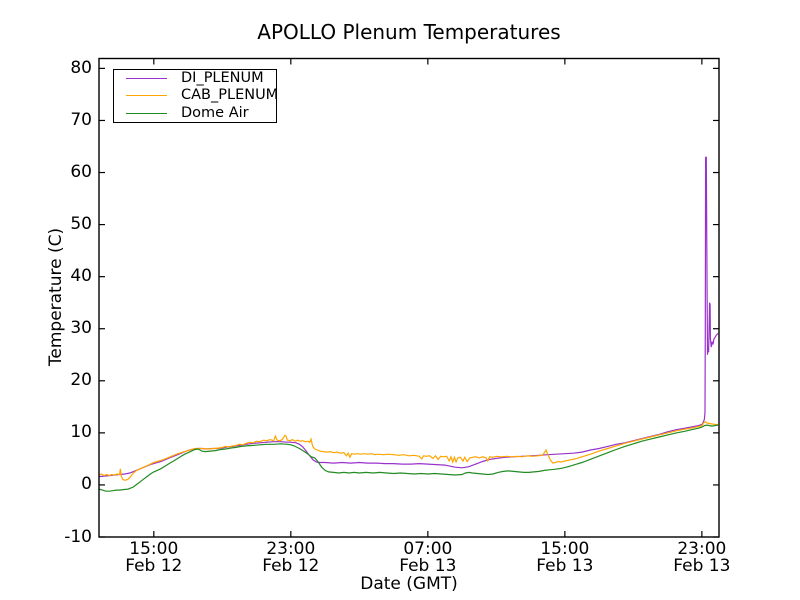 Image resolution: width=800 pixels, height=600 pixels. I want to click on legend-item-cab-plenum: CAB_PLENUM, so click(196, 95).